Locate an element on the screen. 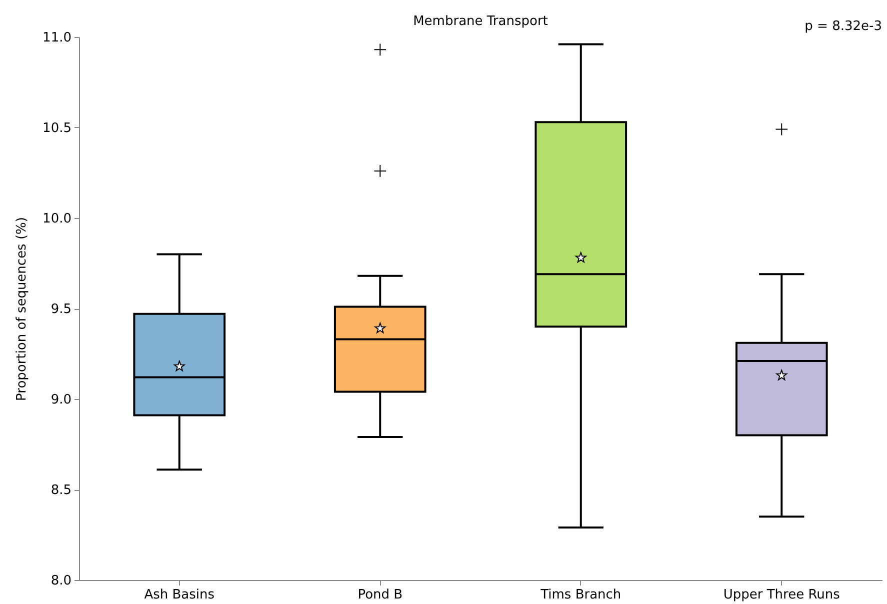  x-tick-label: Upper Three Runs is located at coordinates (781, 595).